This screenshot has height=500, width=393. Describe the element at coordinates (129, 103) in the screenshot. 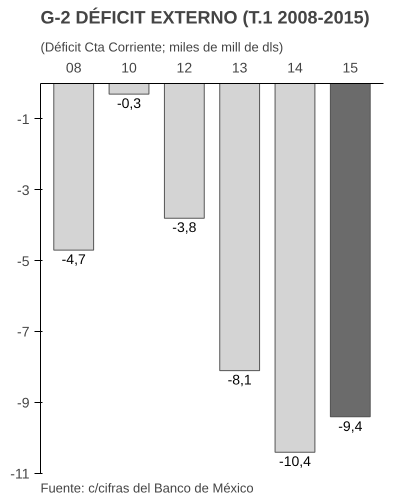

I see `data-label: -0,3` at that location.